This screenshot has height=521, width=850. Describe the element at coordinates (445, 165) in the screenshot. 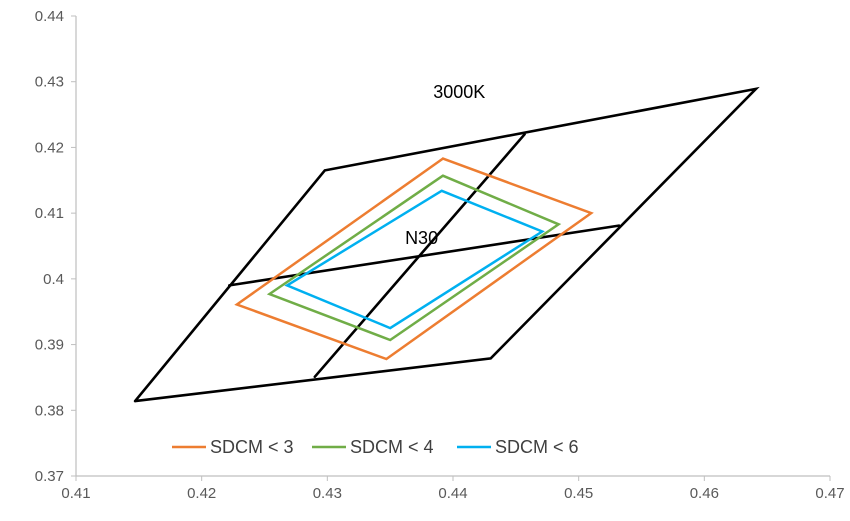

I see `annotation-layer: 3000K N30` at that location.